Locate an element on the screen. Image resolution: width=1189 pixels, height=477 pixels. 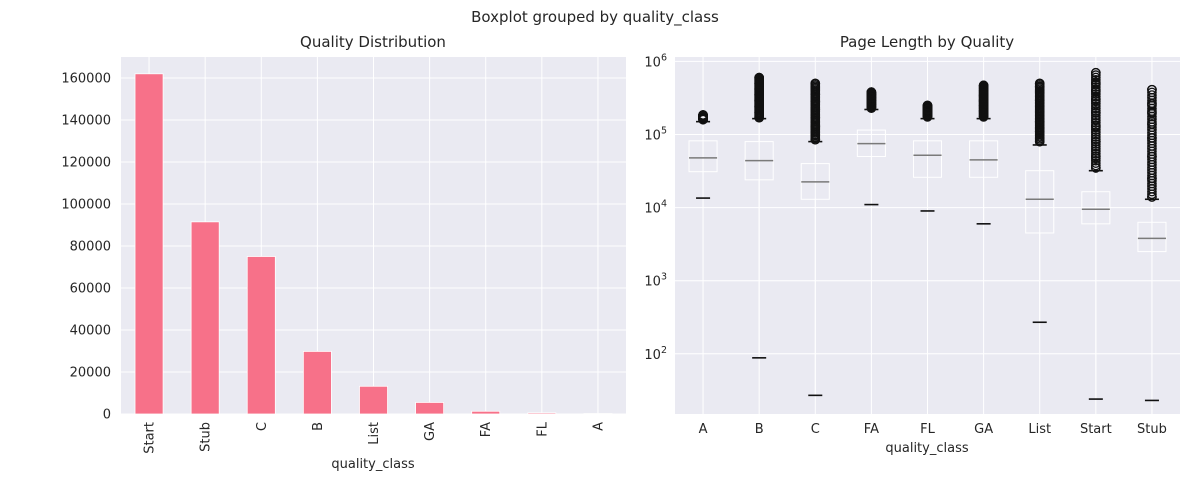
bar-fa is located at coordinates (486, 412).